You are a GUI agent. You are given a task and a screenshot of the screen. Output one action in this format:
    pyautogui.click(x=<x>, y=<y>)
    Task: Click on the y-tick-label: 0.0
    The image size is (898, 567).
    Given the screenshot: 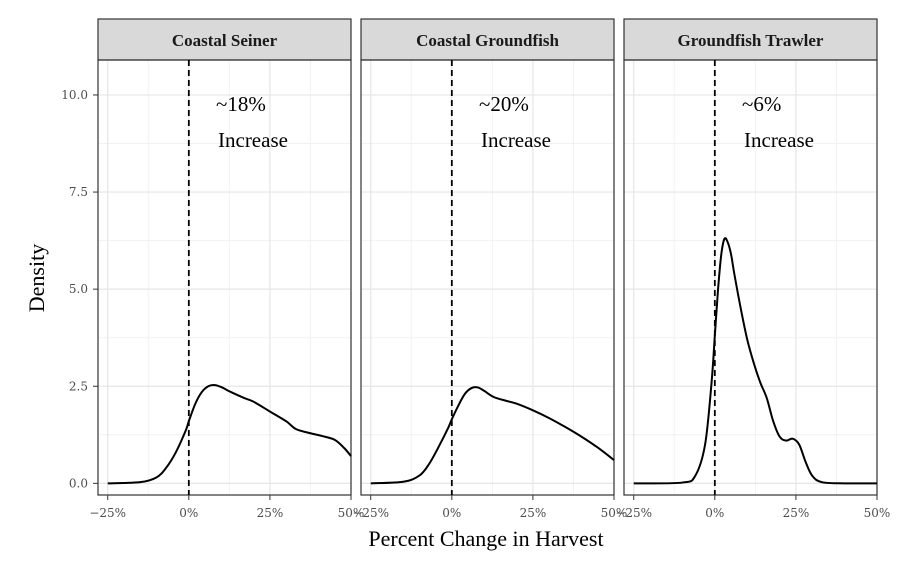 What is the action you would take?
    pyautogui.click(x=78, y=483)
    